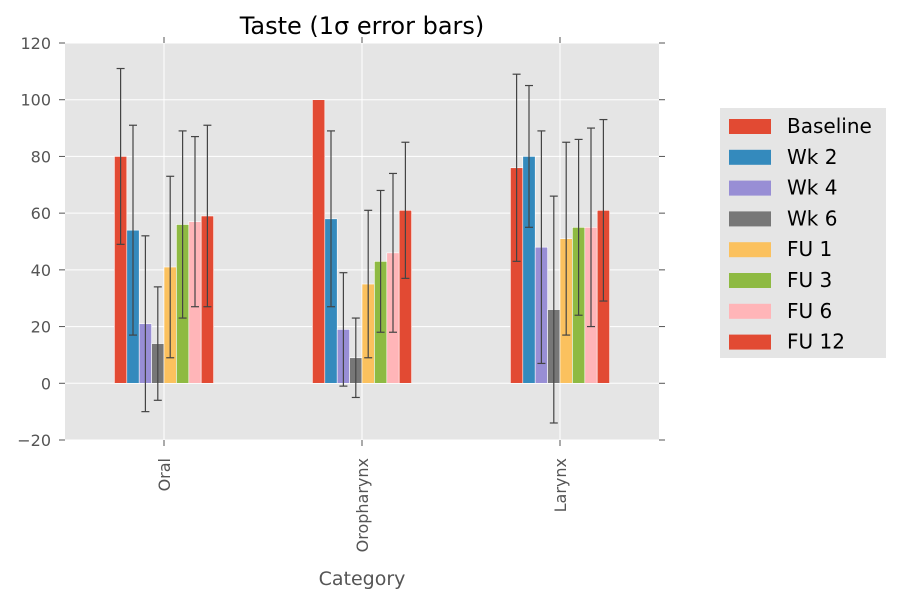 The image size is (899, 601). Describe the element at coordinates (362, 26) in the screenshot. I see `chart-title: Taste (1σ error bars)` at that location.